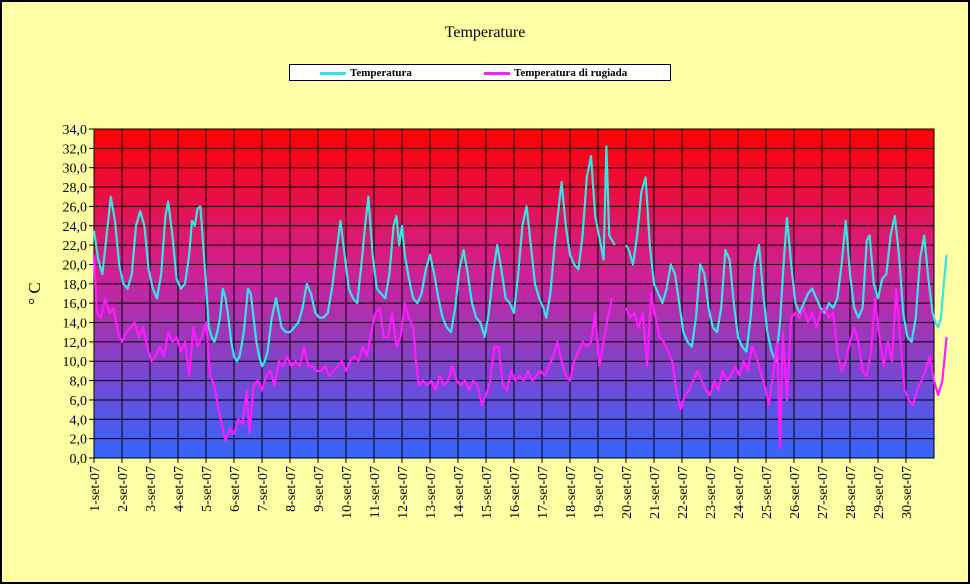 The width and height of the screenshot is (970, 584). Describe the element at coordinates (95, 489) in the screenshot. I see `x-tick-label: 1-set-07` at that location.